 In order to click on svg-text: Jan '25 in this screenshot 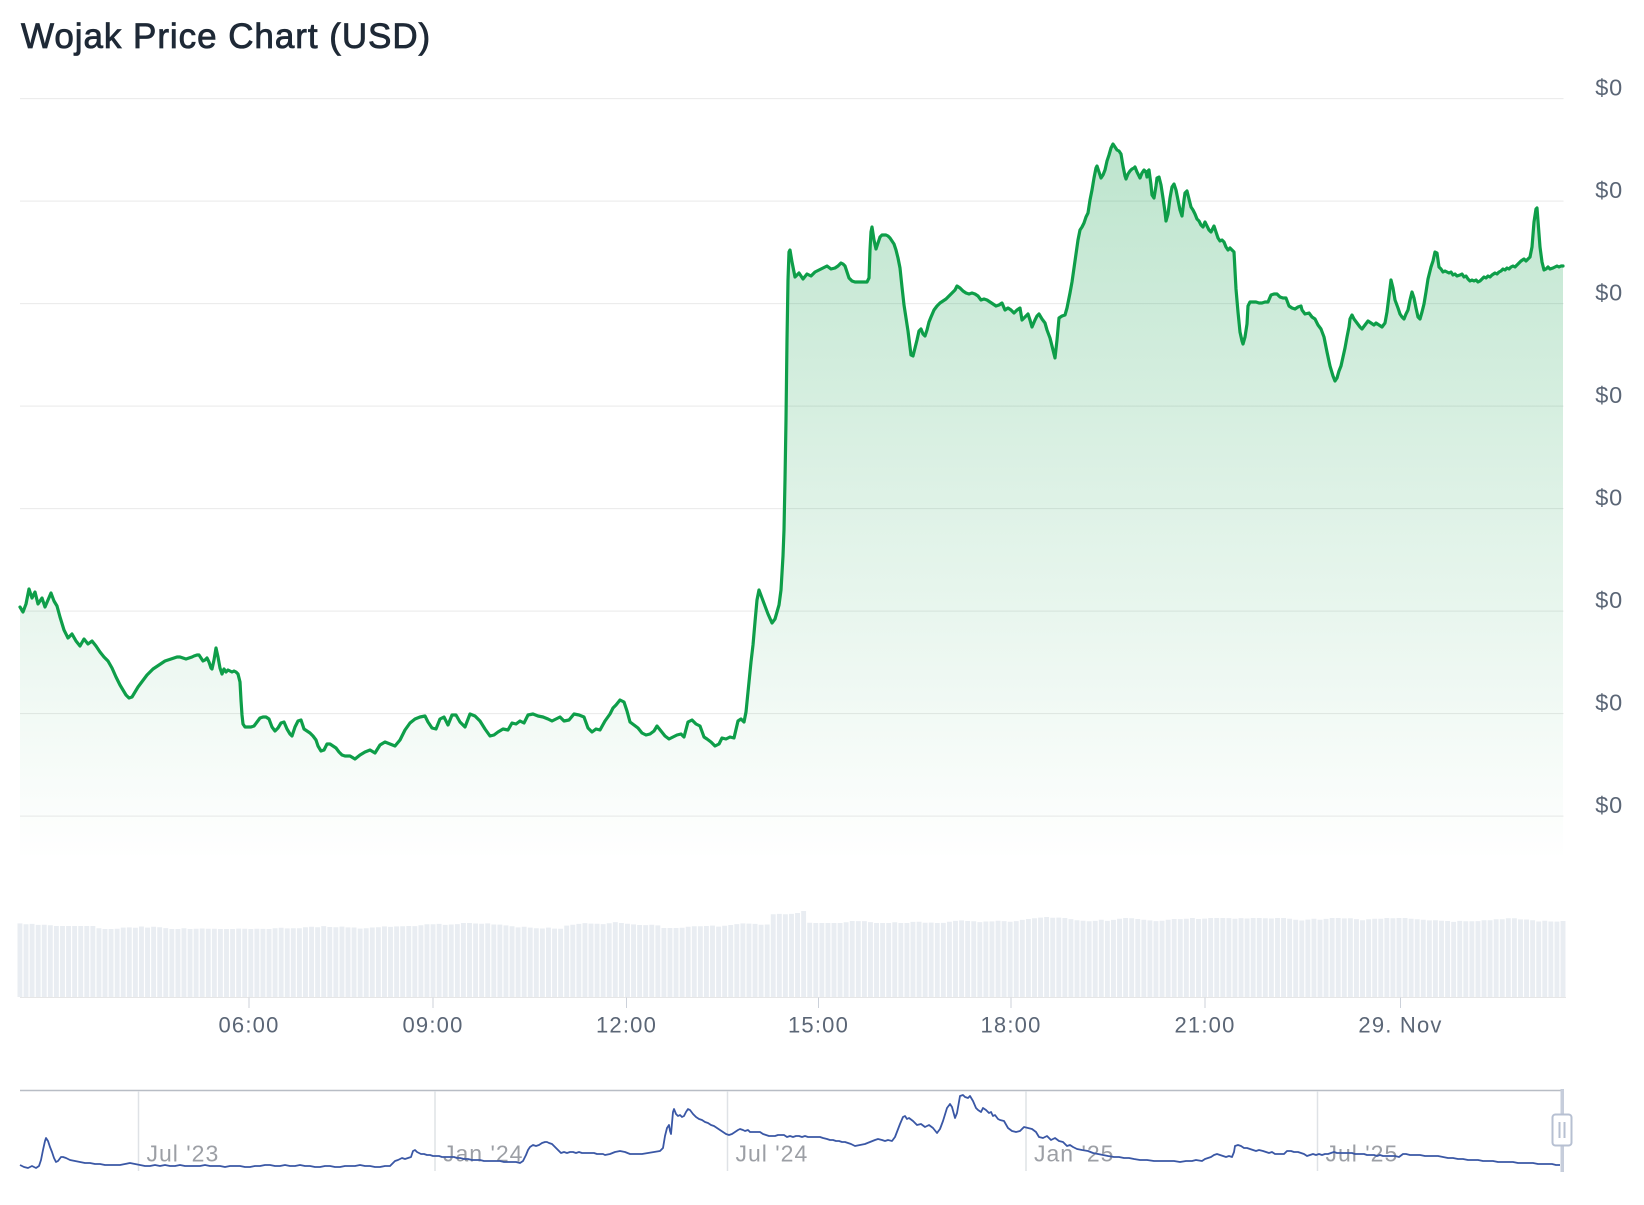, I will do `click(1074, 1154)`.